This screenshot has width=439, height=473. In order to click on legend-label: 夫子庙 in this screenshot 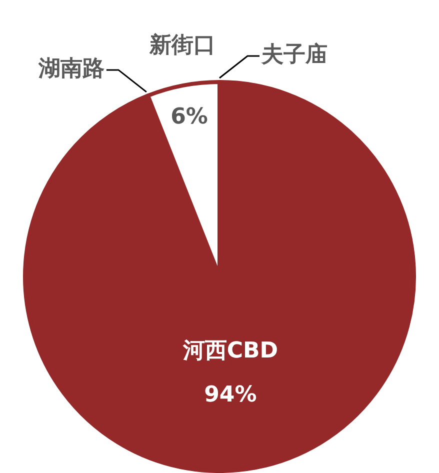, I will do `click(294, 55)`.